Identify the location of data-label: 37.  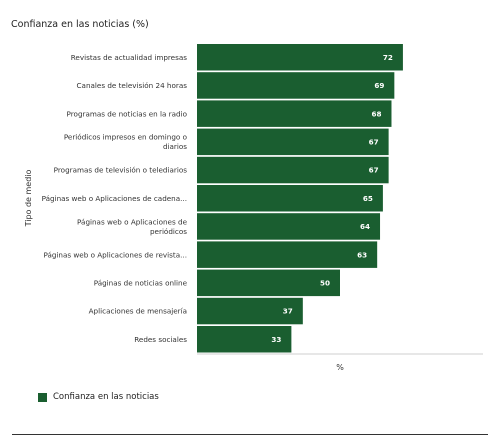
(288, 311).